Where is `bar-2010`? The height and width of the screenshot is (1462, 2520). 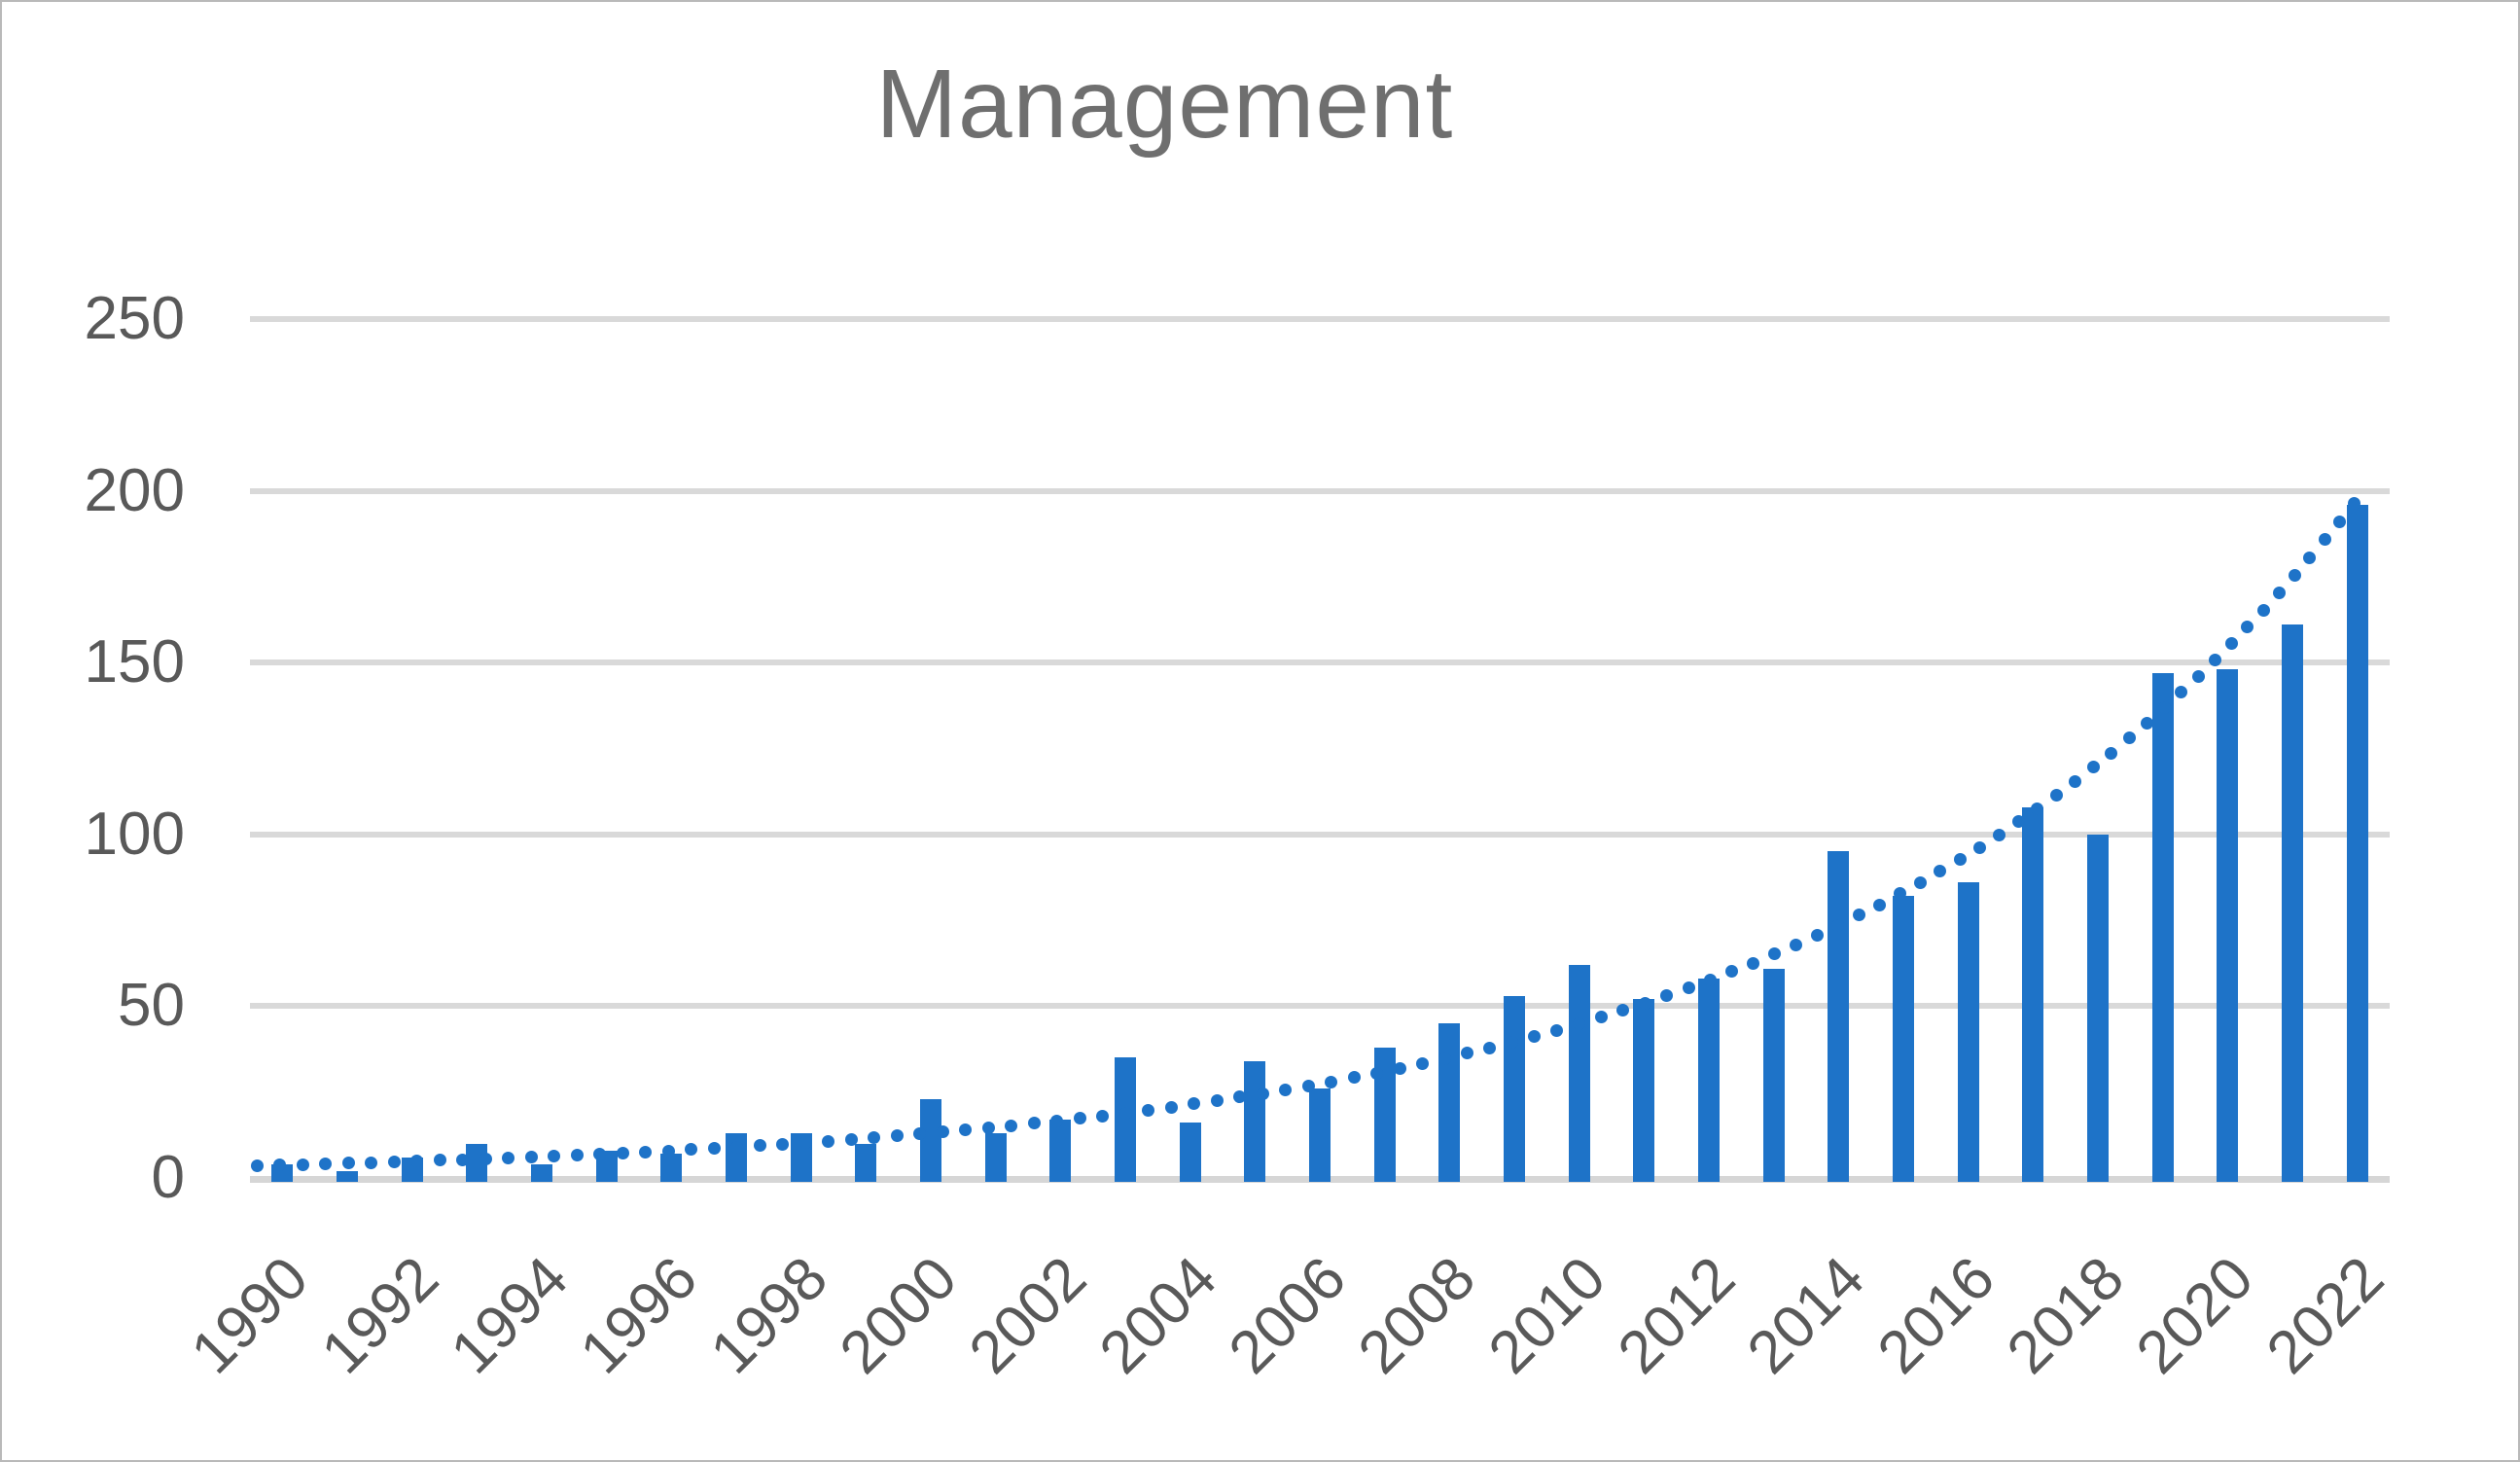 bar-2010 is located at coordinates (1579, 1073).